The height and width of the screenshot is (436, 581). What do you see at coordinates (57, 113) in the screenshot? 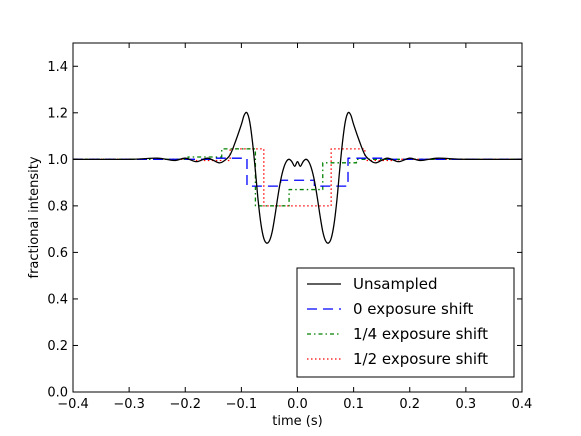
I see `y-tick-label: 1.2` at bounding box center [57, 113].